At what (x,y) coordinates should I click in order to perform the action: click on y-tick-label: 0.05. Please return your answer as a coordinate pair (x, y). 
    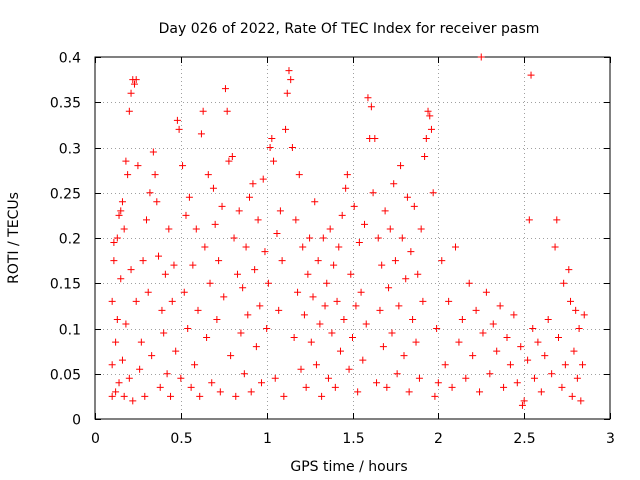
    Looking at the image, I should click on (65, 376).